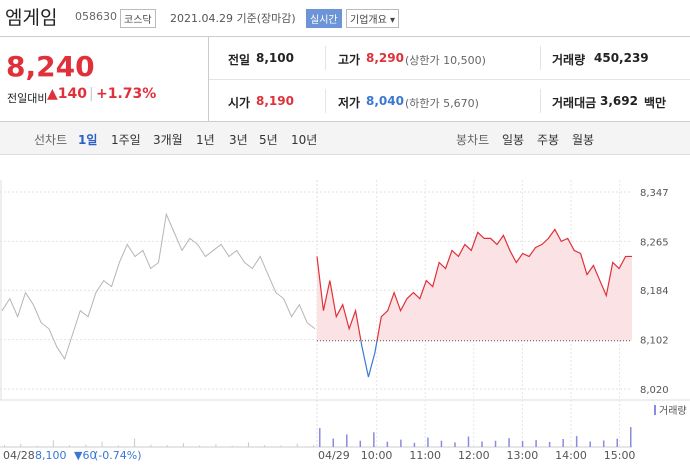 This screenshot has width=690, height=468. What do you see at coordinates (50, 66) in the screenshot?
I see `price: 8,240` at bounding box center [50, 66].